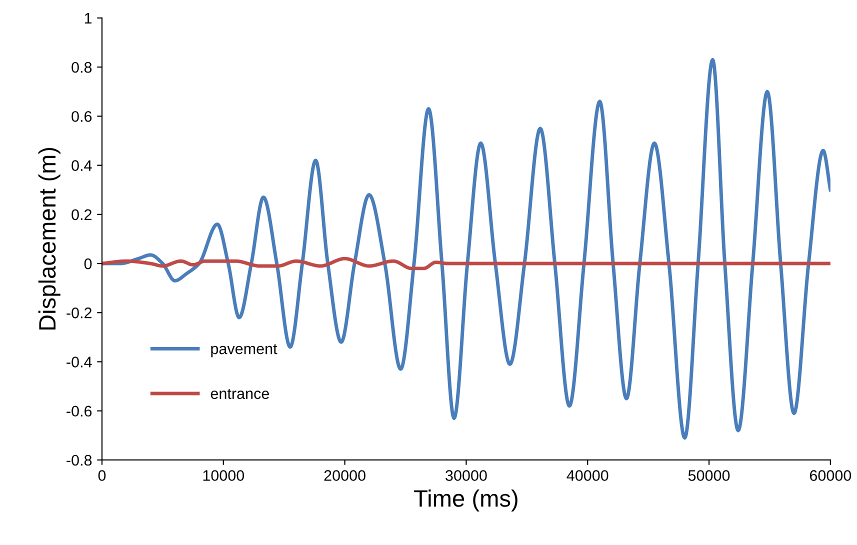 Image resolution: width=857 pixels, height=545 pixels. I want to click on x-tick-label: 40000, so click(587, 475).